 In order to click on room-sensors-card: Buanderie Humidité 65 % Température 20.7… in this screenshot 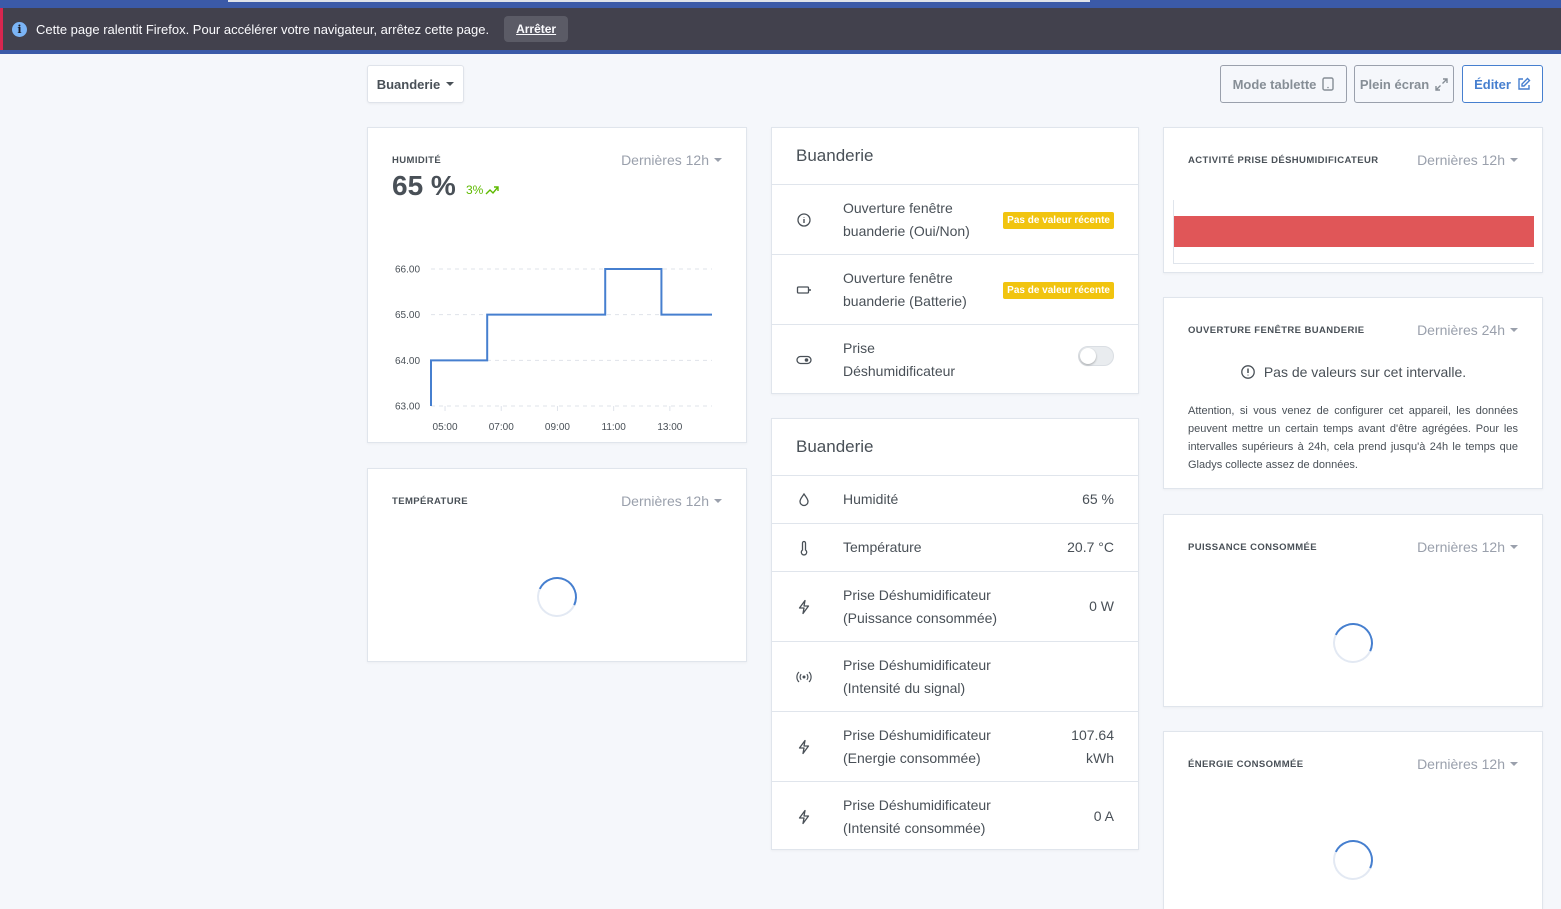, I will do `click(955, 634)`.